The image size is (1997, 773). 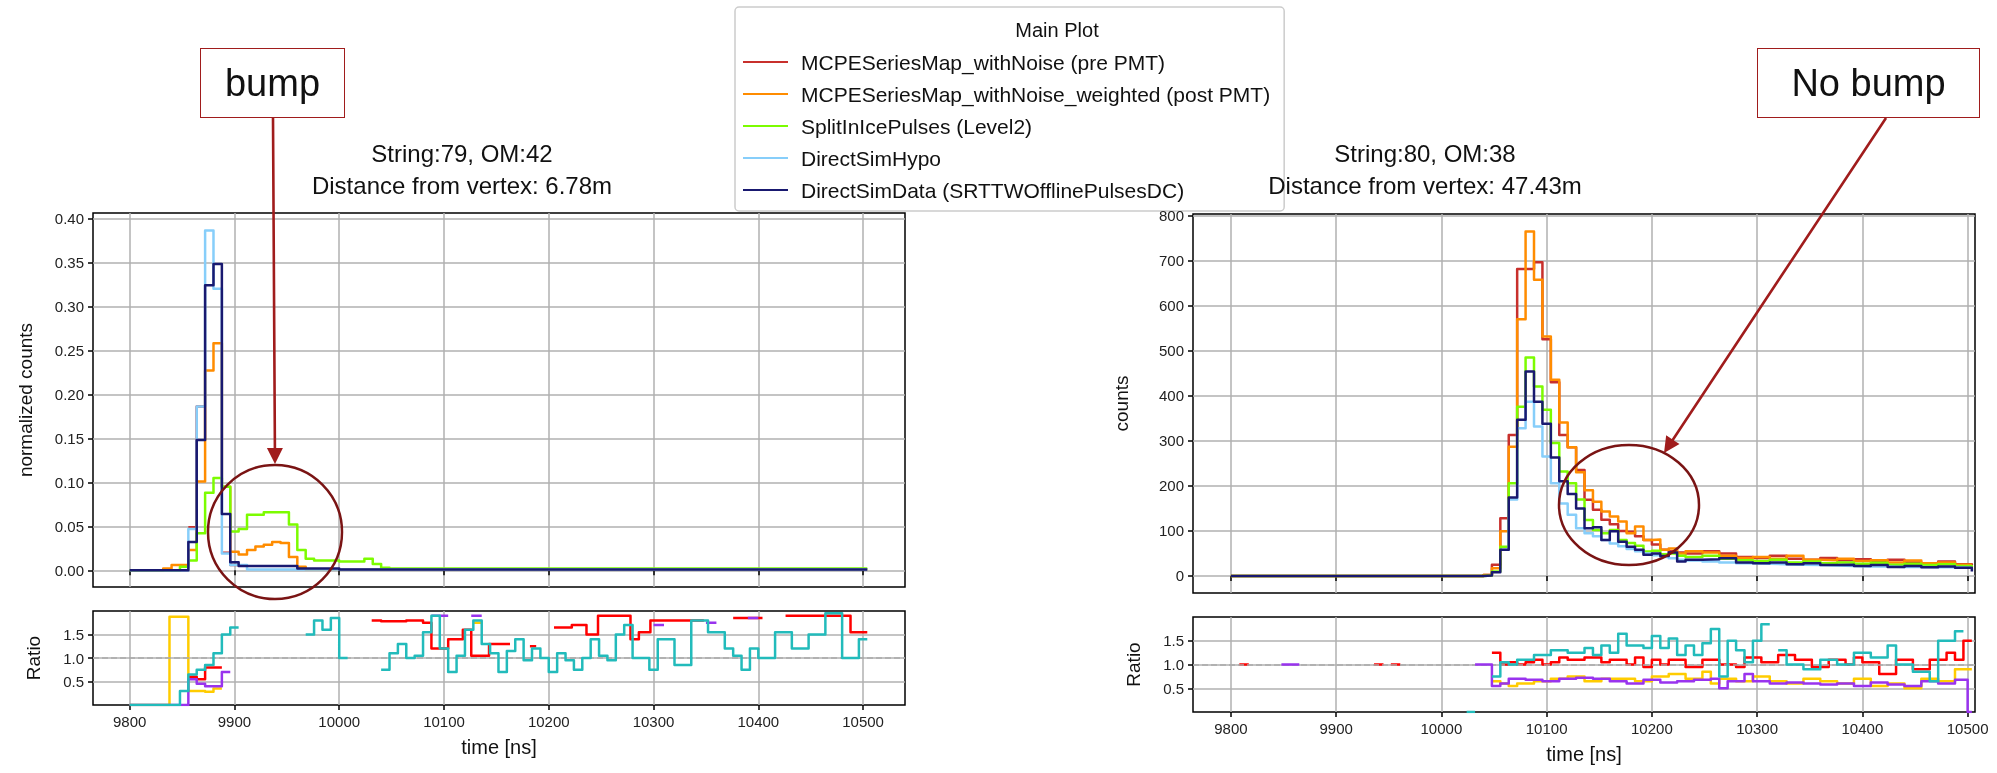 I want to click on legend-label: MCPESeriesMap_withNoise (pre PMT), so click(x=983, y=62).